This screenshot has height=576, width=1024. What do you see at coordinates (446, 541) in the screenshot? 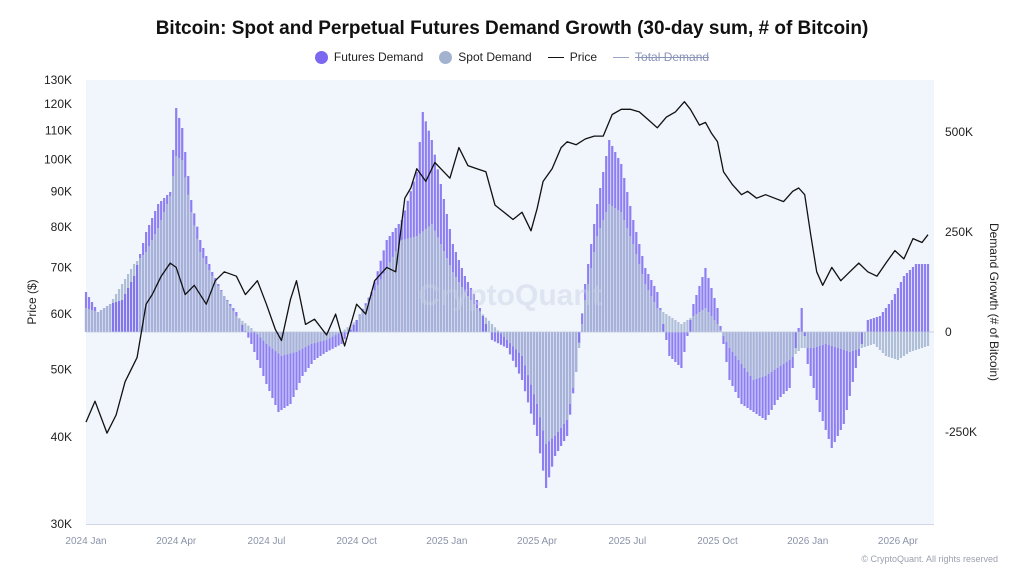
I see `x-tick-label: 2025 Jan` at bounding box center [446, 541].